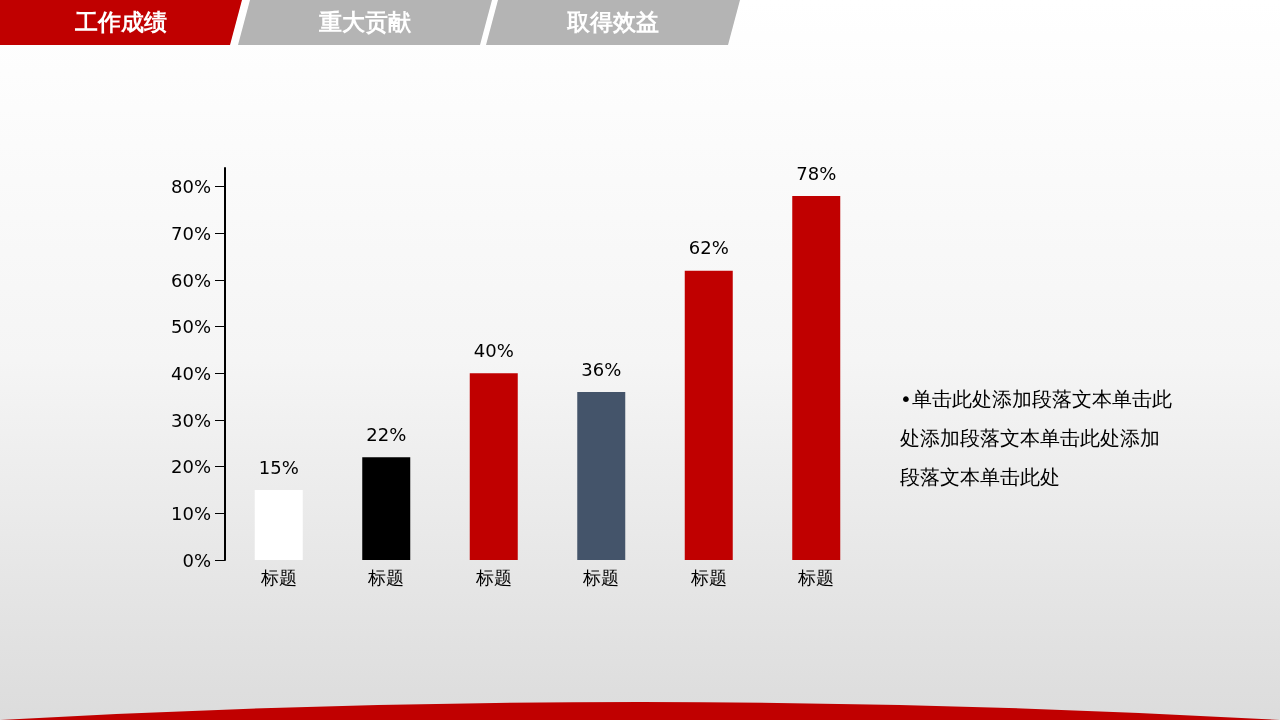 The image size is (1280, 720). What do you see at coordinates (190, 373) in the screenshot?
I see `y-tick-label: 40%` at bounding box center [190, 373].